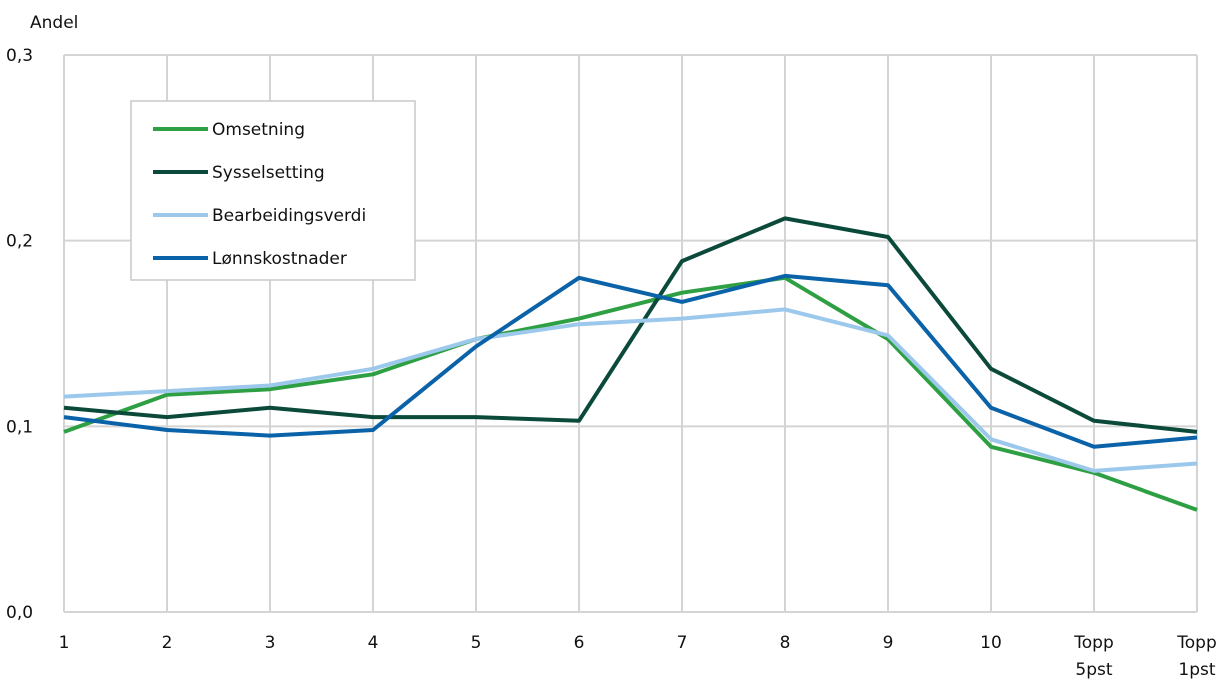 The width and height of the screenshot is (1226, 682). What do you see at coordinates (279, 259) in the screenshot?
I see `legend-label: Lønnskostnader` at bounding box center [279, 259].